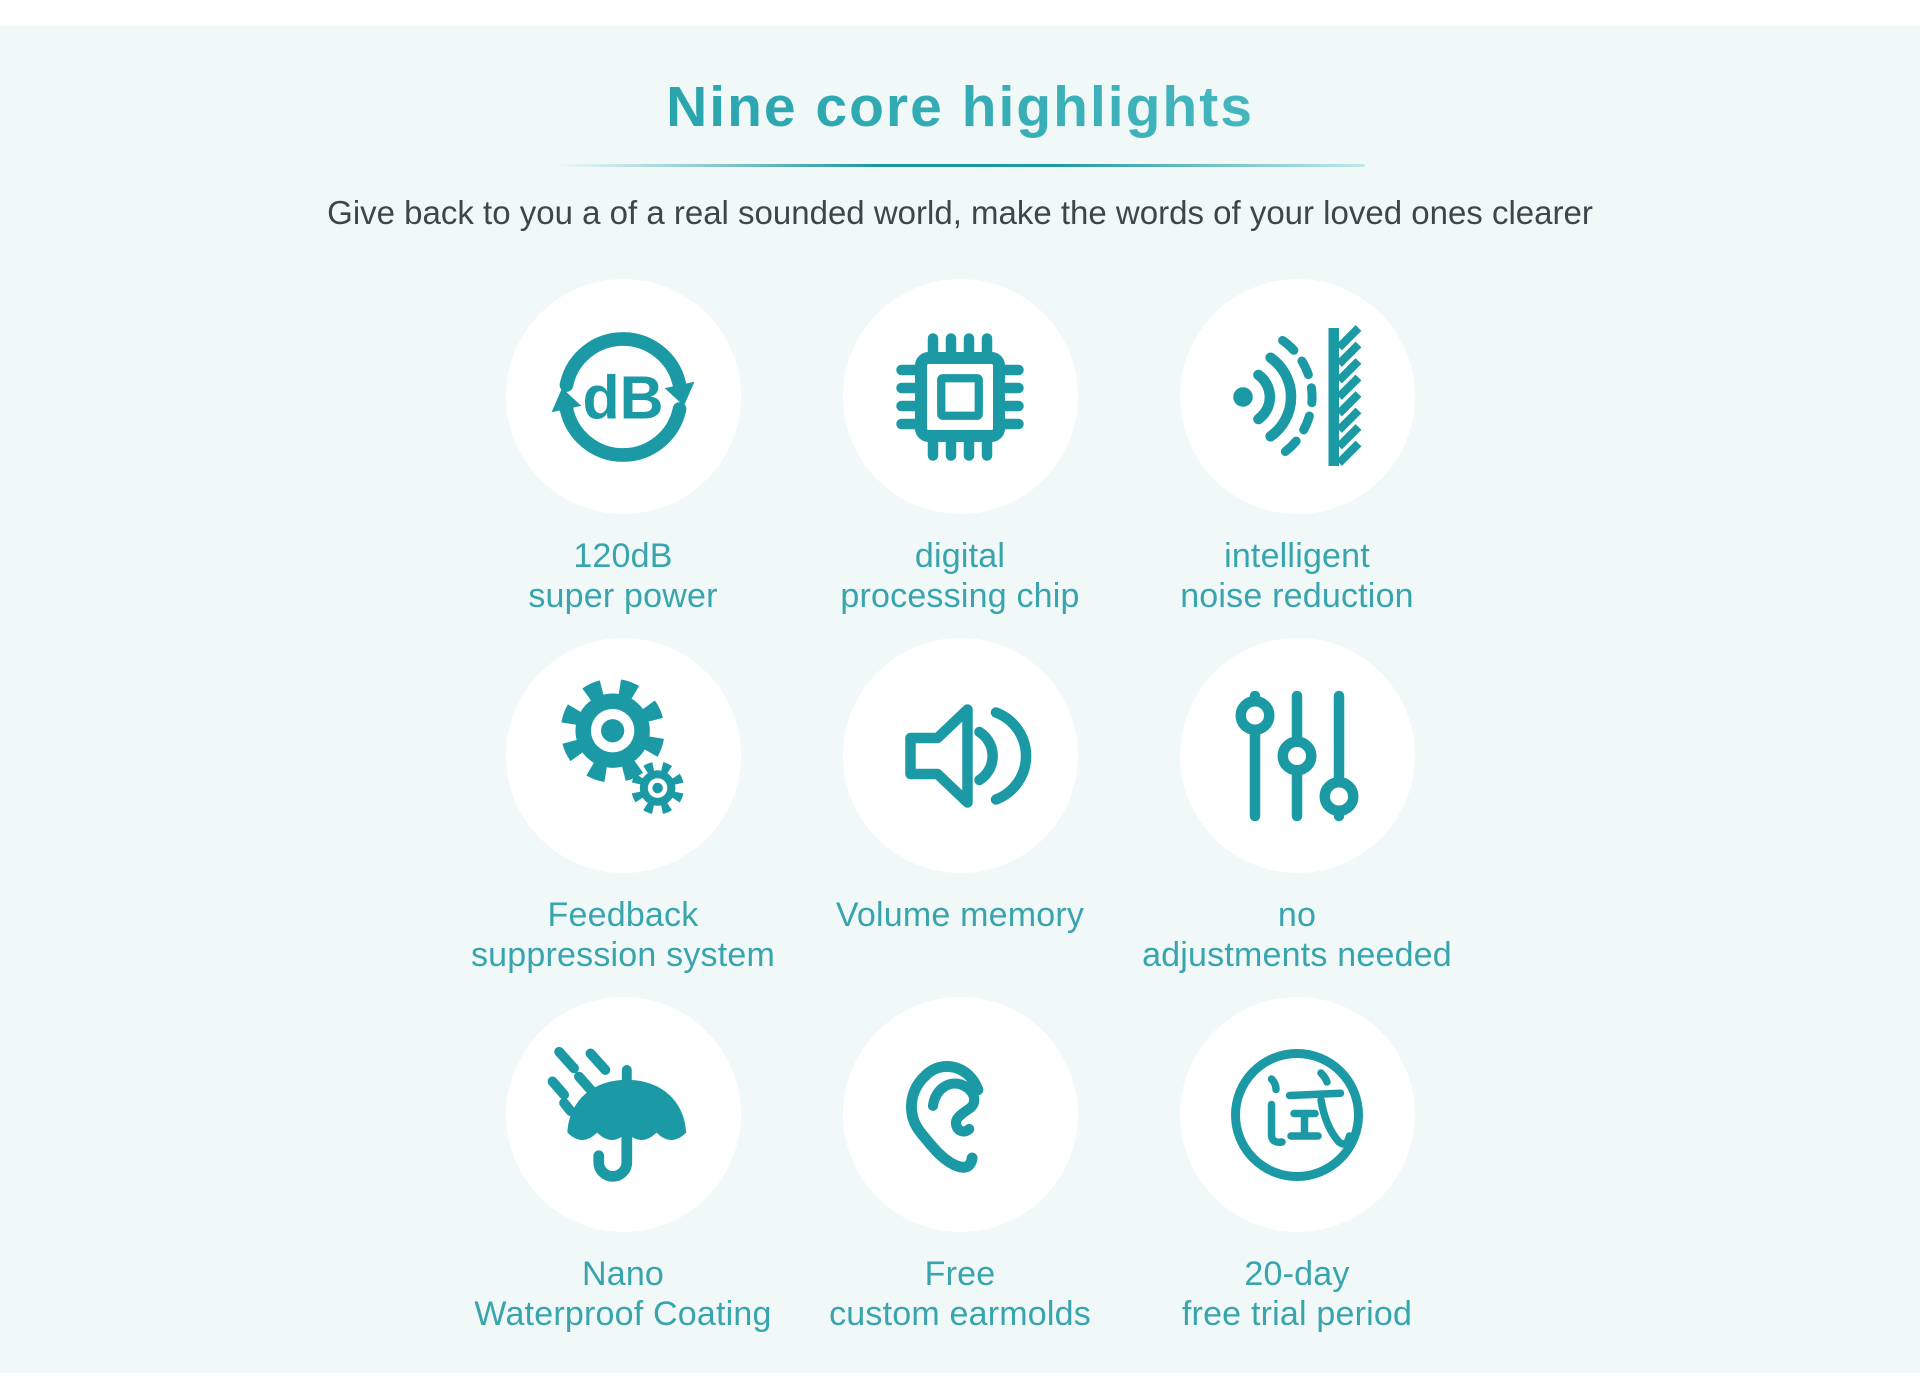 Image resolution: width=1920 pixels, height=1383 pixels. What do you see at coordinates (960, 13) in the screenshot?
I see `top-white-strip` at bounding box center [960, 13].